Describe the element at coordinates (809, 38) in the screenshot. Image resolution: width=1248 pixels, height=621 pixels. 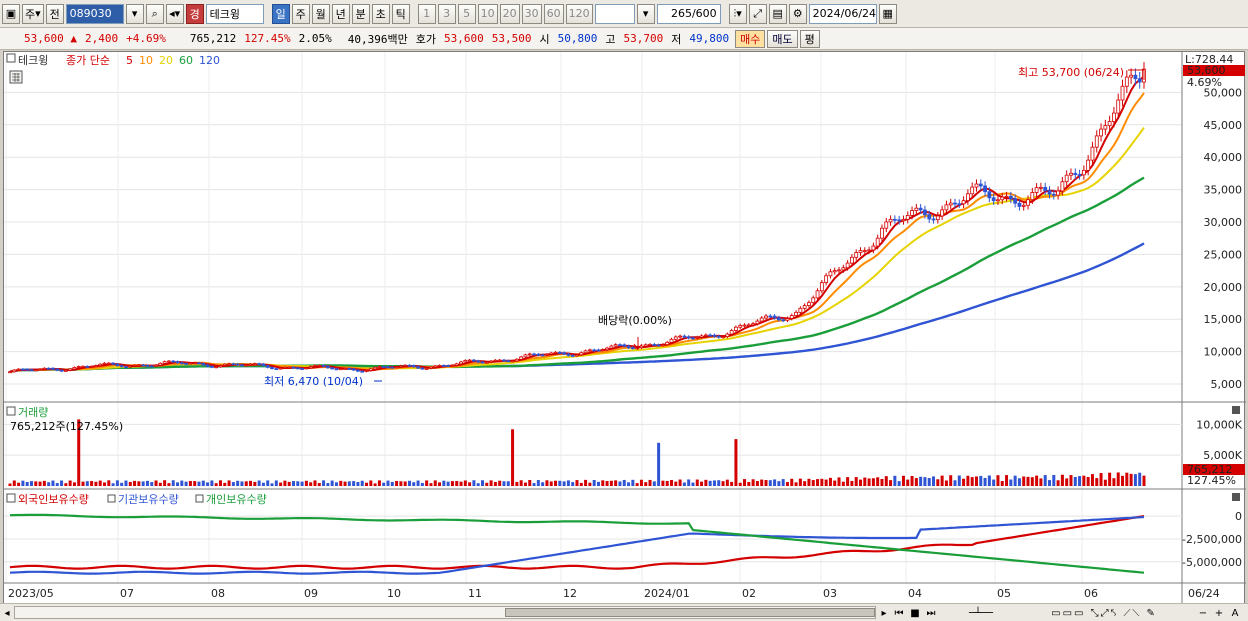
I see `avg-button: 평` at that location.